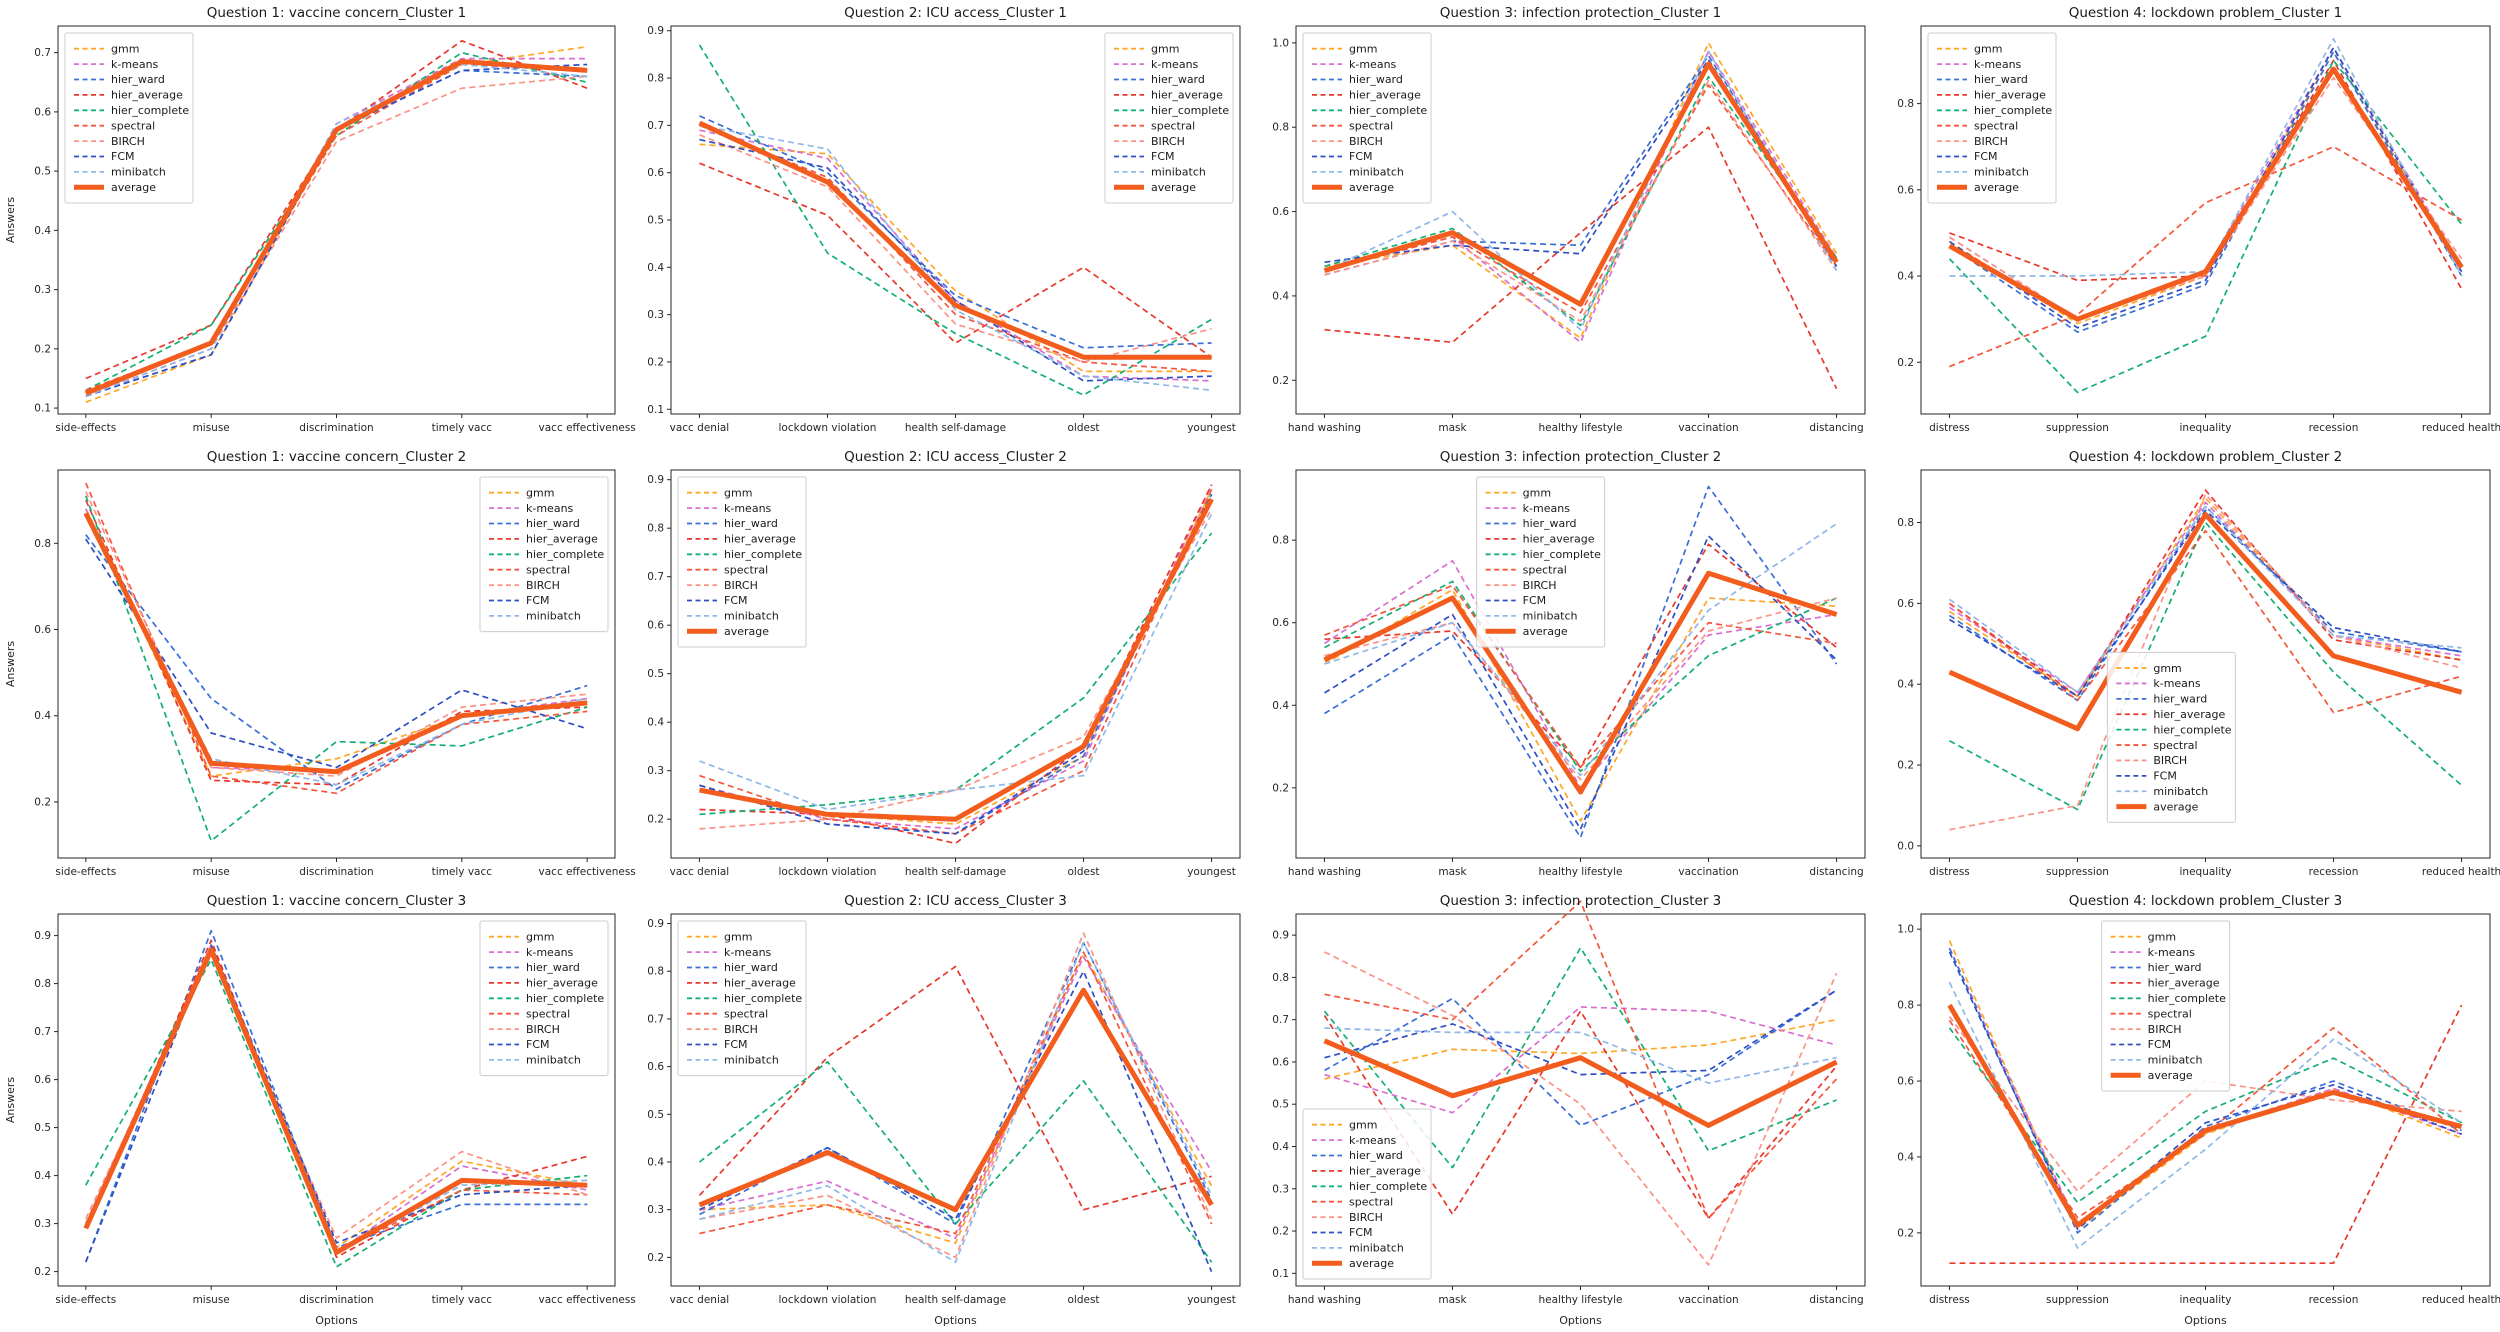  I want to click on y-tick-label: 0.3, so click(655, 1210).